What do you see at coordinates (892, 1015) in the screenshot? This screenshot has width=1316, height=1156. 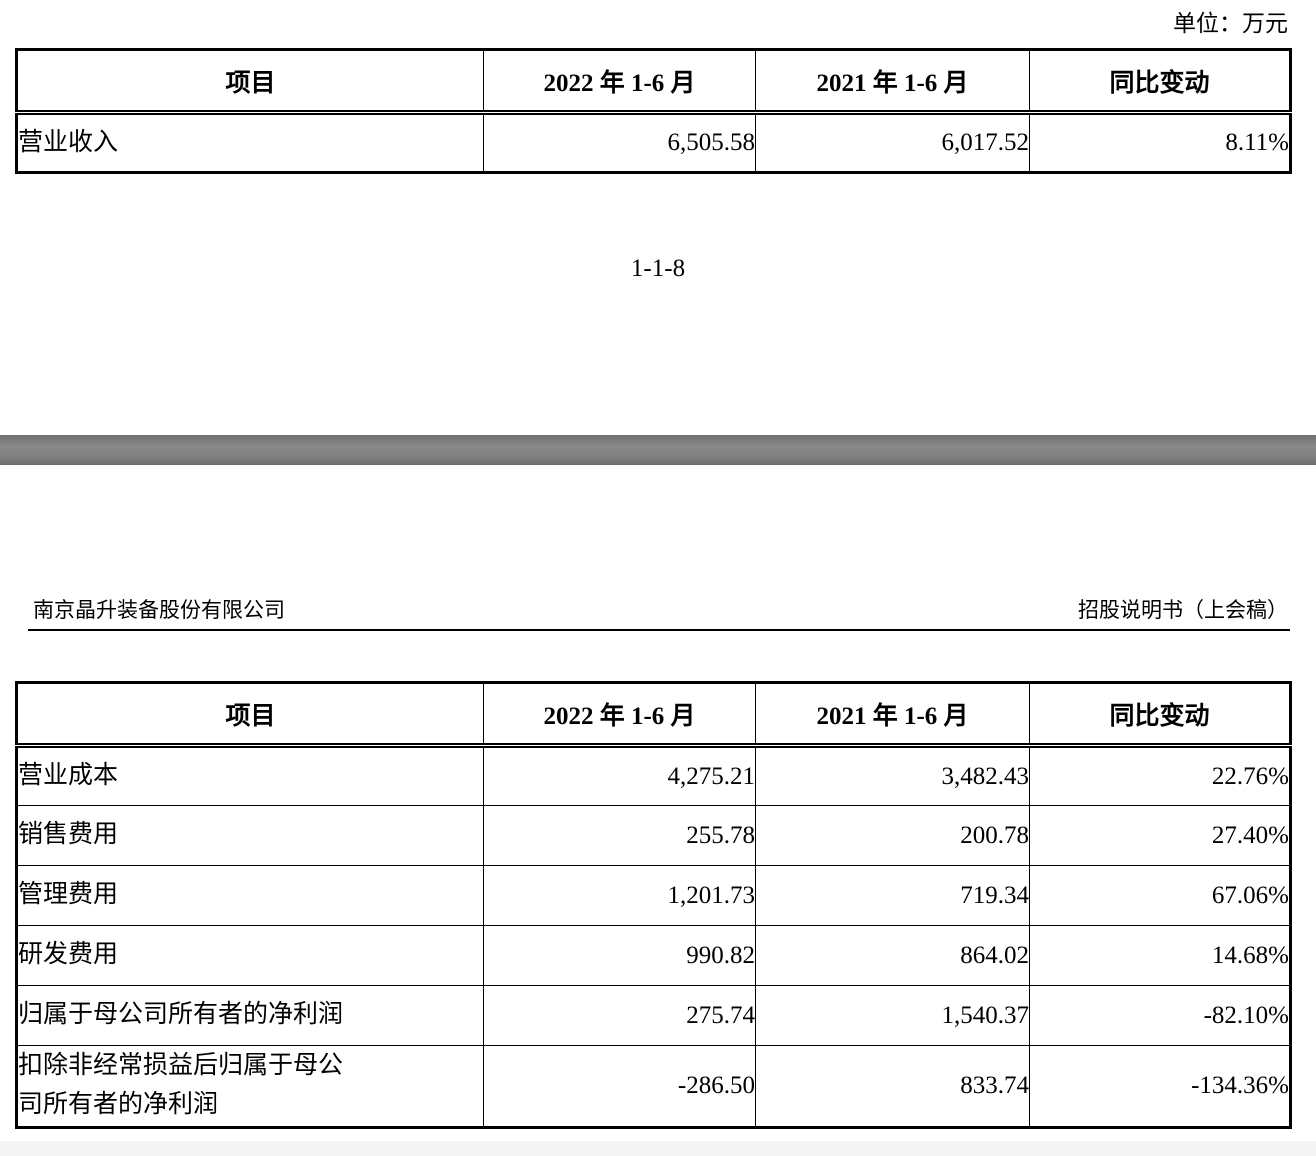 I see `value-2021: 1,540.37` at bounding box center [892, 1015].